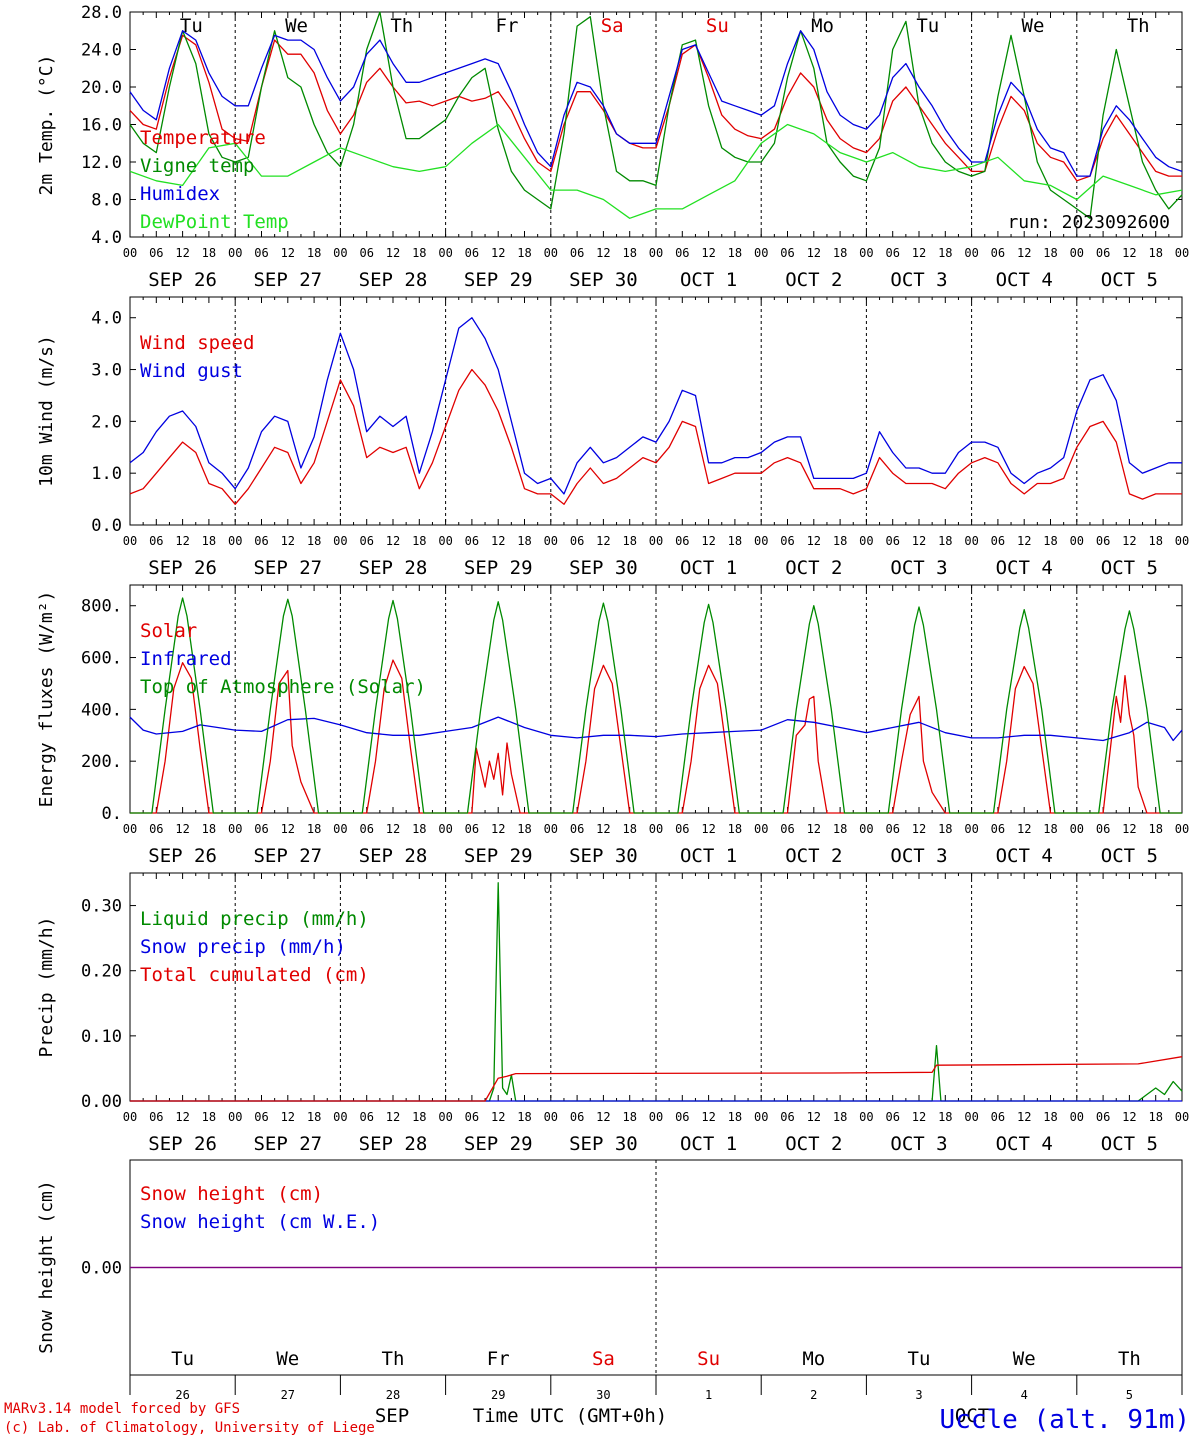 This screenshot has width=1194, height=1440. What do you see at coordinates (122, 1409) in the screenshot?
I see `credit-model: MARv3.14 model forced by GFS` at bounding box center [122, 1409].